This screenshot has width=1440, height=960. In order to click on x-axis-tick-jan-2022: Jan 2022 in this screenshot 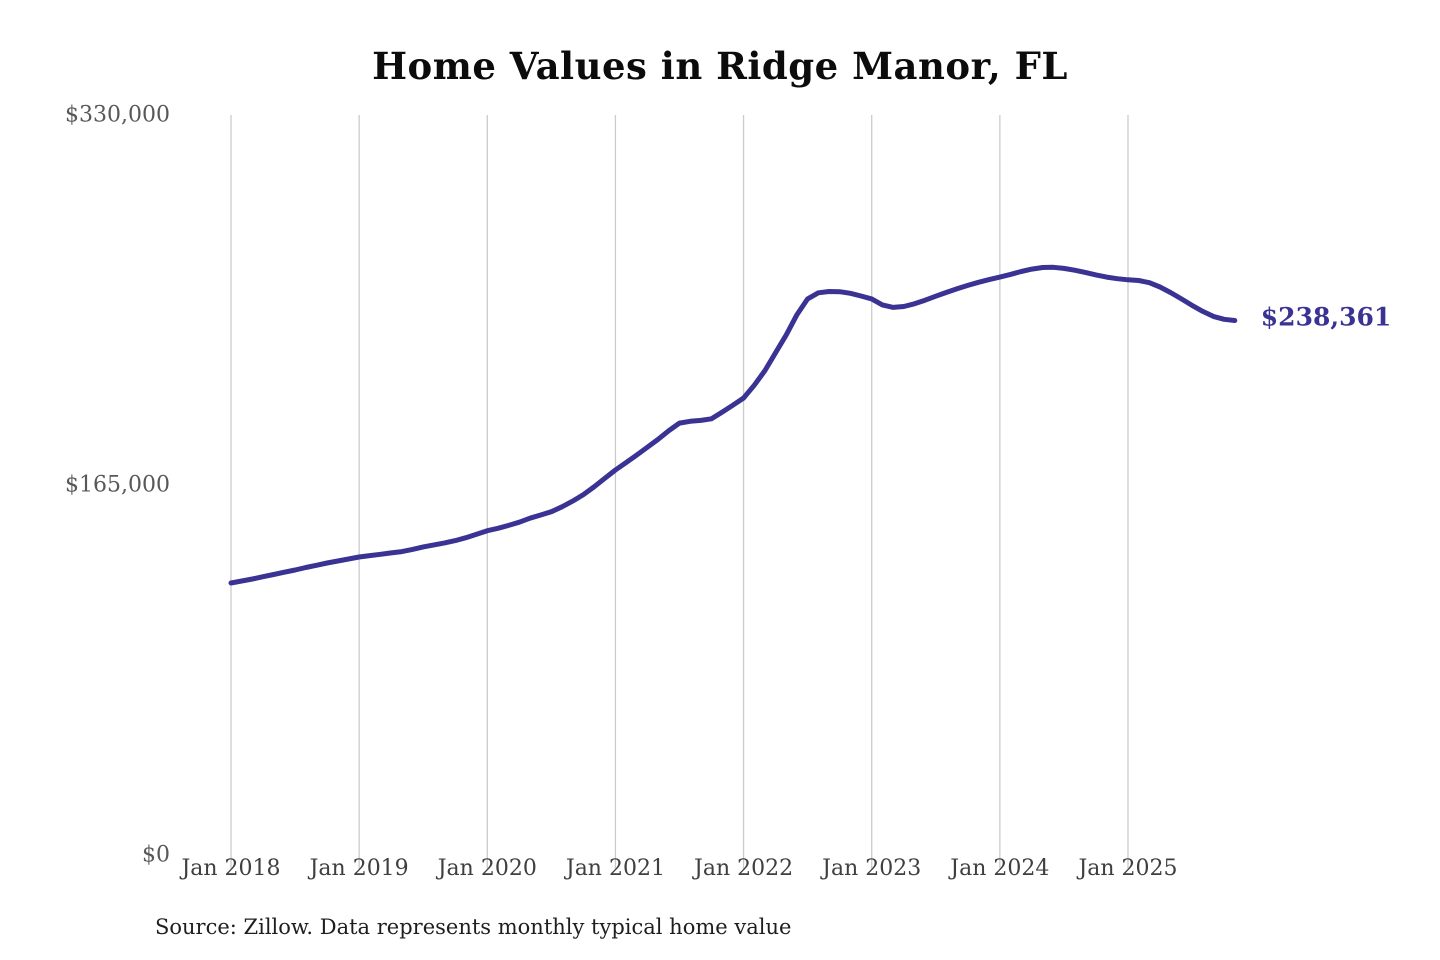, I will do `click(744, 868)`.